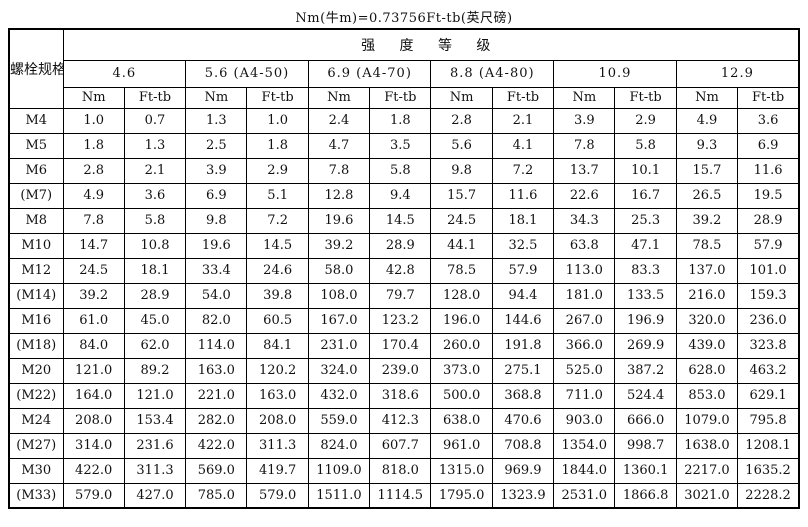  I want to click on bolt-spec-cell: (M18), so click(36, 345).